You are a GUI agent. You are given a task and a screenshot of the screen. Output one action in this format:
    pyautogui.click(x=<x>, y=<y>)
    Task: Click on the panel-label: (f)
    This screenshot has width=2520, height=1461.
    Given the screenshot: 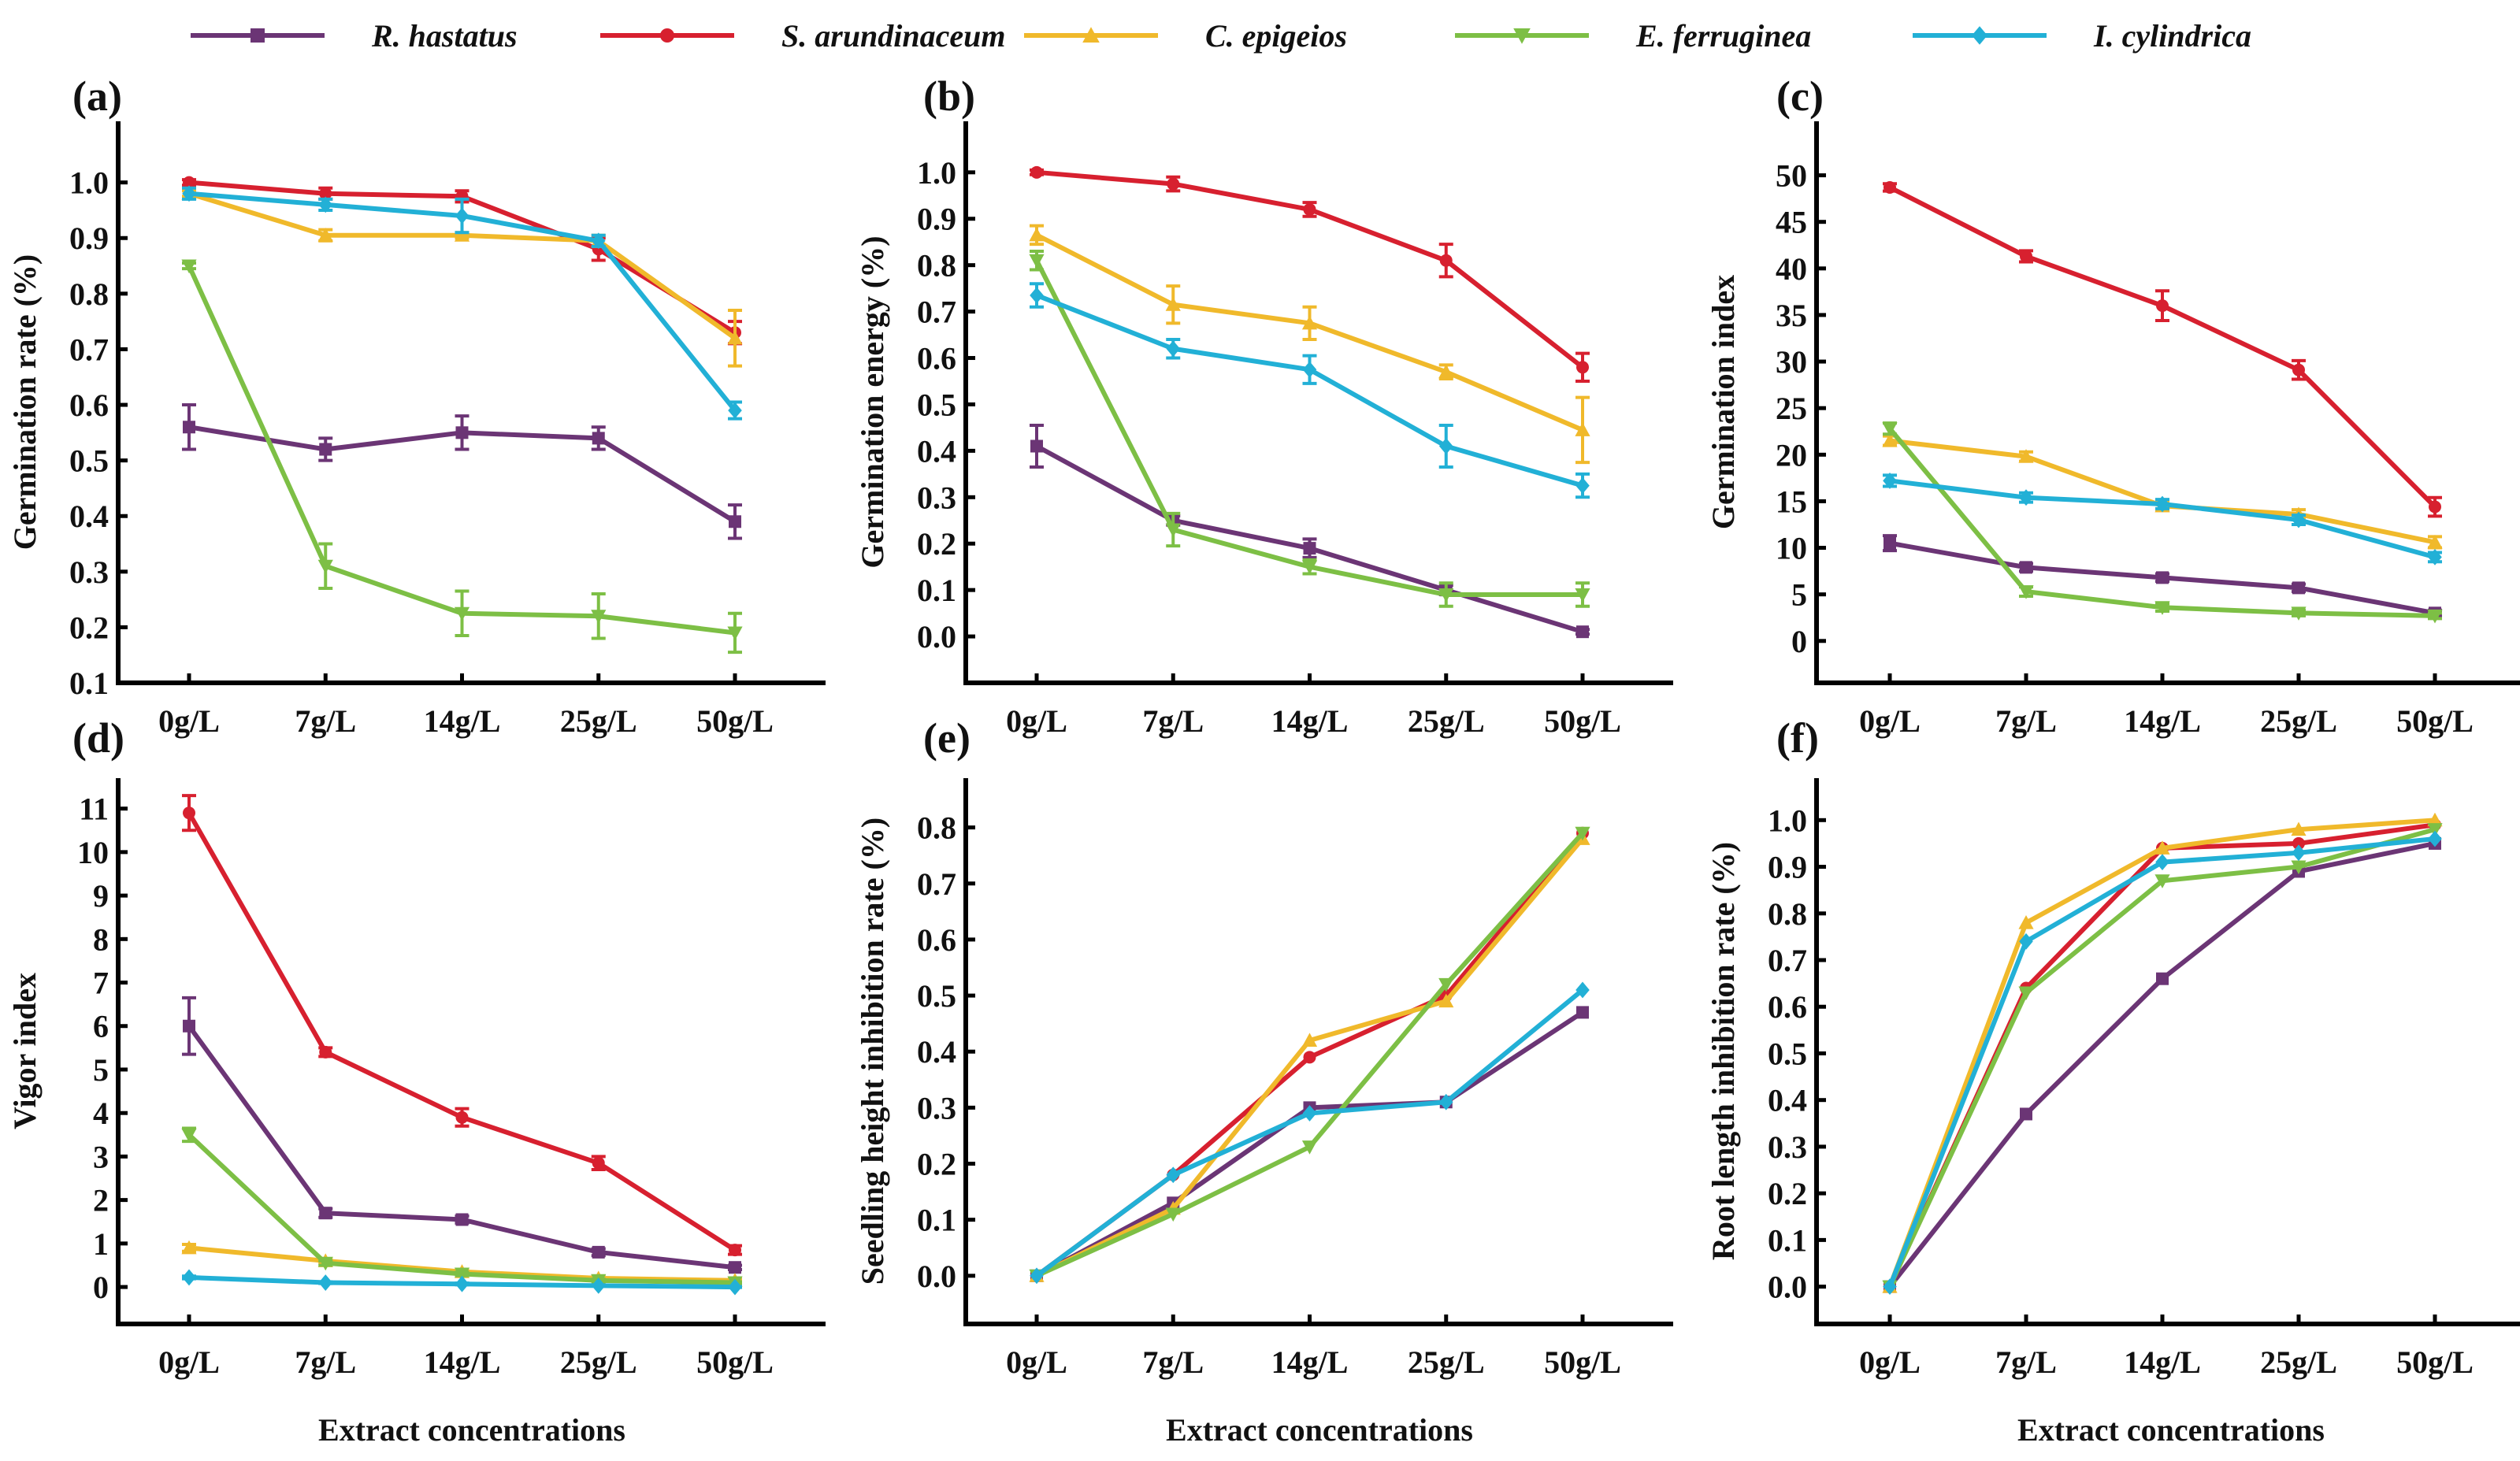 What is the action you would take?
    pyautogui.click(x=1797, y=738)
    